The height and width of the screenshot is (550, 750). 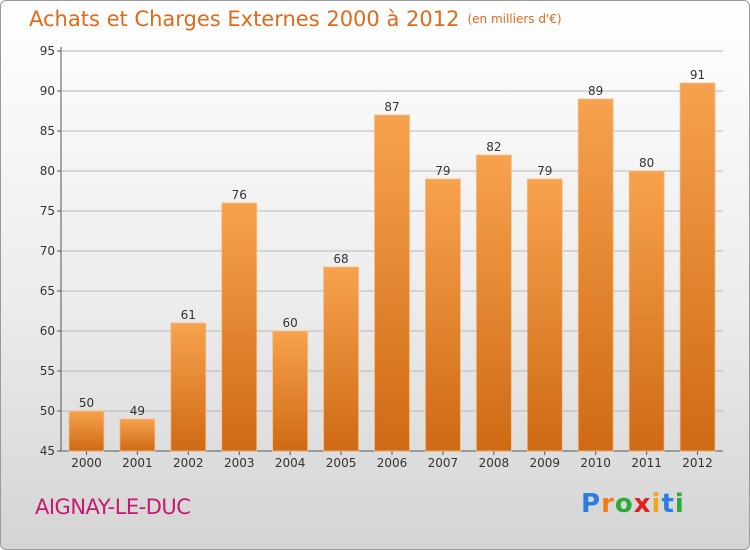 I want to click on logo-letter: r, so click(x=608, y=504).